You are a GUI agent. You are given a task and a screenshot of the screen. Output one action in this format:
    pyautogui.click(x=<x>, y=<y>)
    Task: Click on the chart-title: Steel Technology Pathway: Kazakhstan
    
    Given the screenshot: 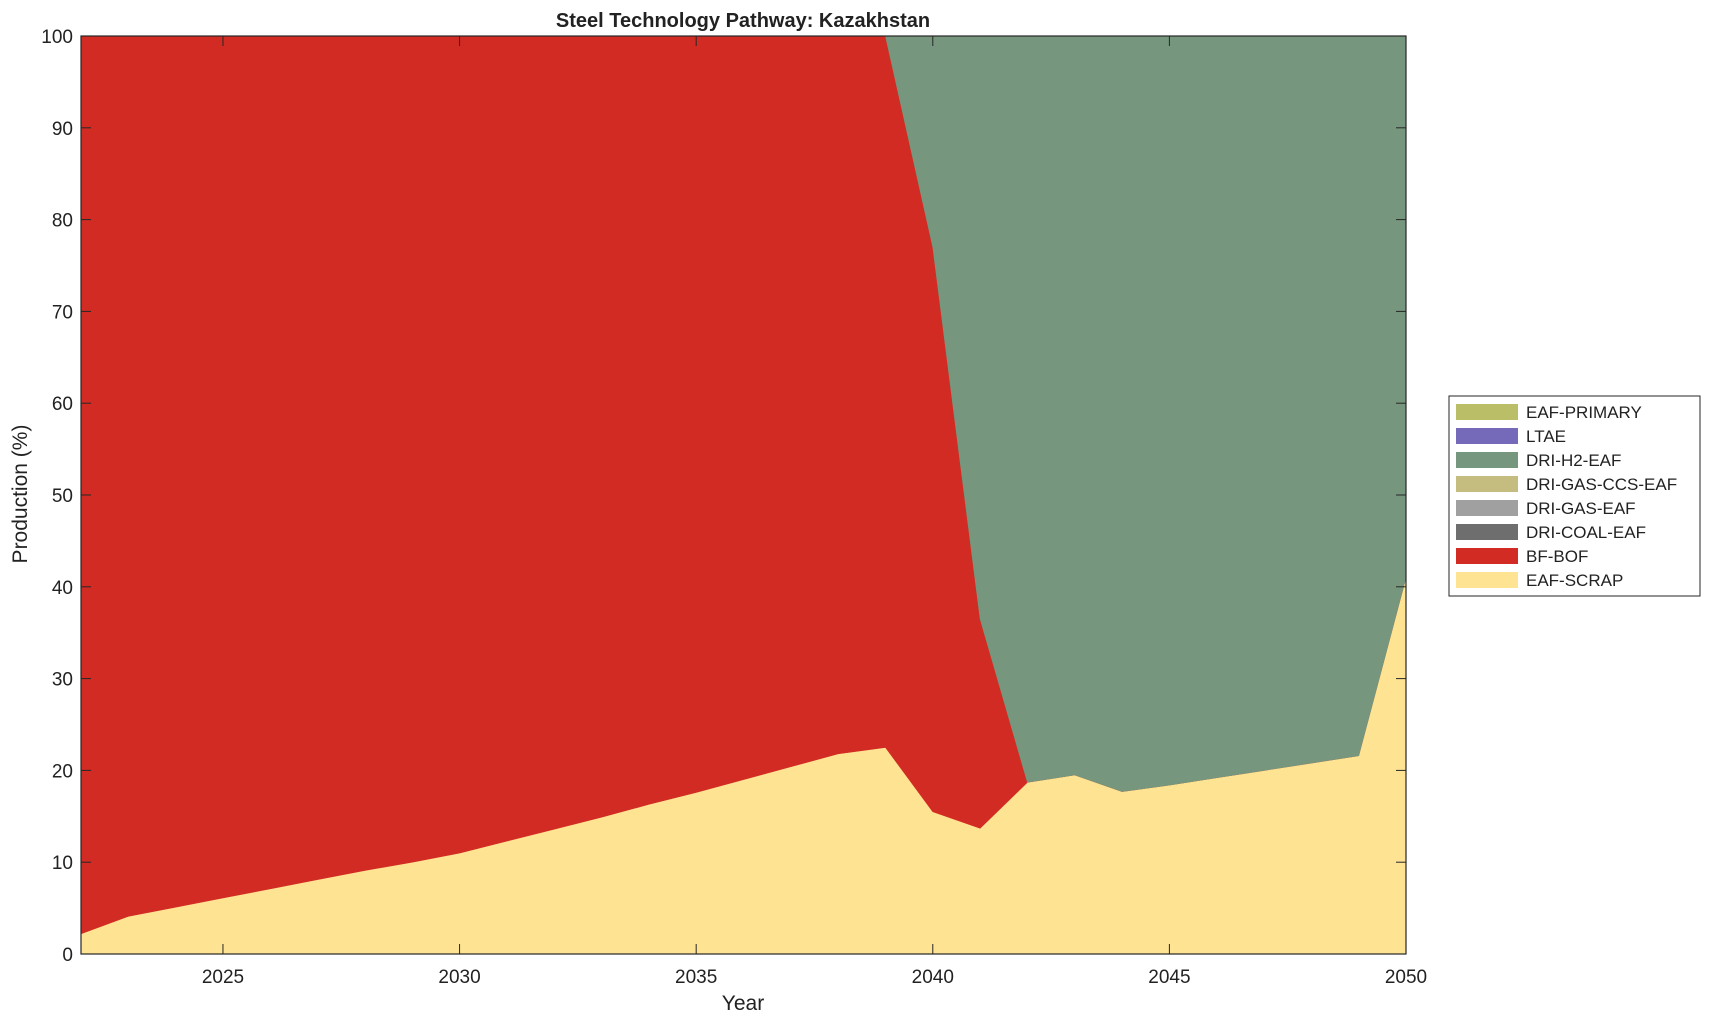 What is the action you would take?
    pyautogui.click(x=743, y=21)
    